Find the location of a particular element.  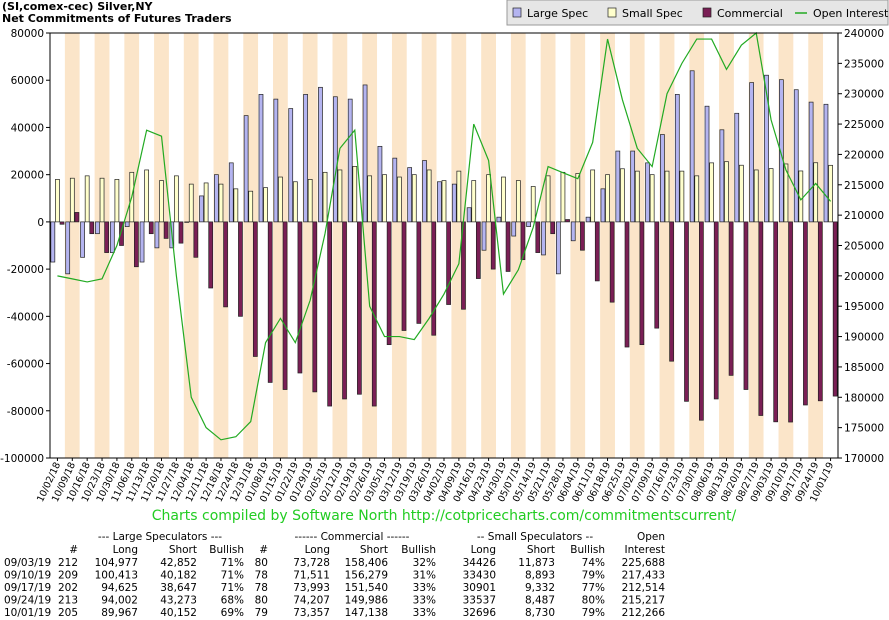

table-cell: 8,893 is located at coordinates (540, 576).